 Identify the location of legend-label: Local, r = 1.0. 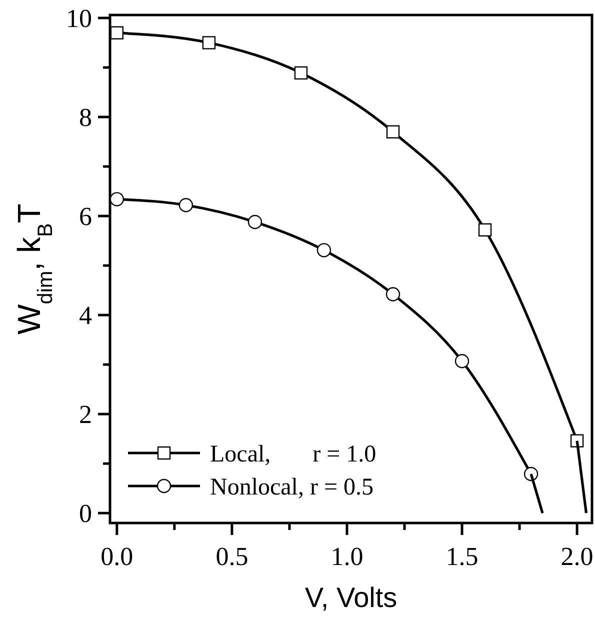
(293, 454).